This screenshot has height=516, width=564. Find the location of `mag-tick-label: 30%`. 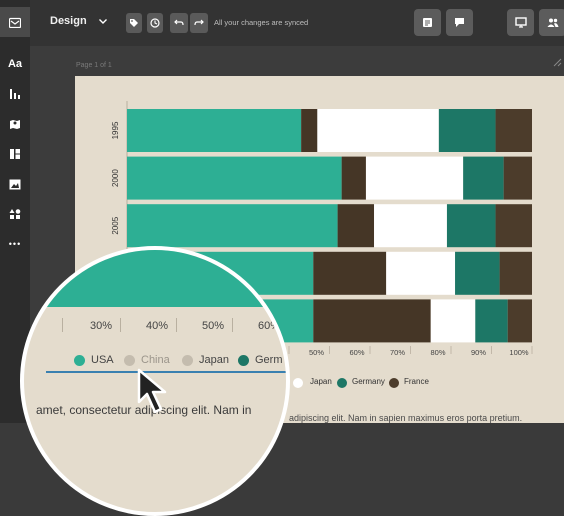

mag-tick-label: 30% is located at coordinates (101, 326).